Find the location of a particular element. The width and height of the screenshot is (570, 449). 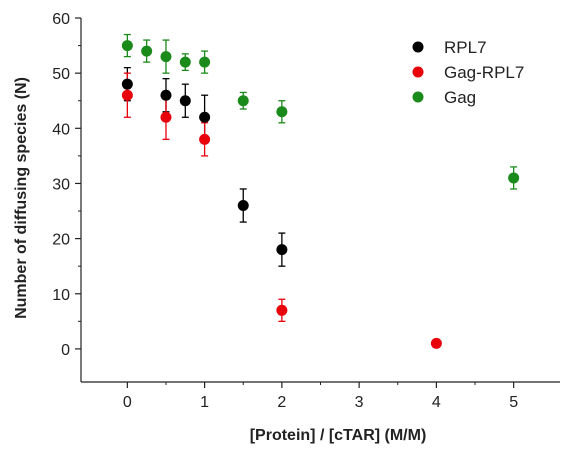

legend-label-gag-rpl7: Gag-RPL7 is located at coordinates (484, 72).